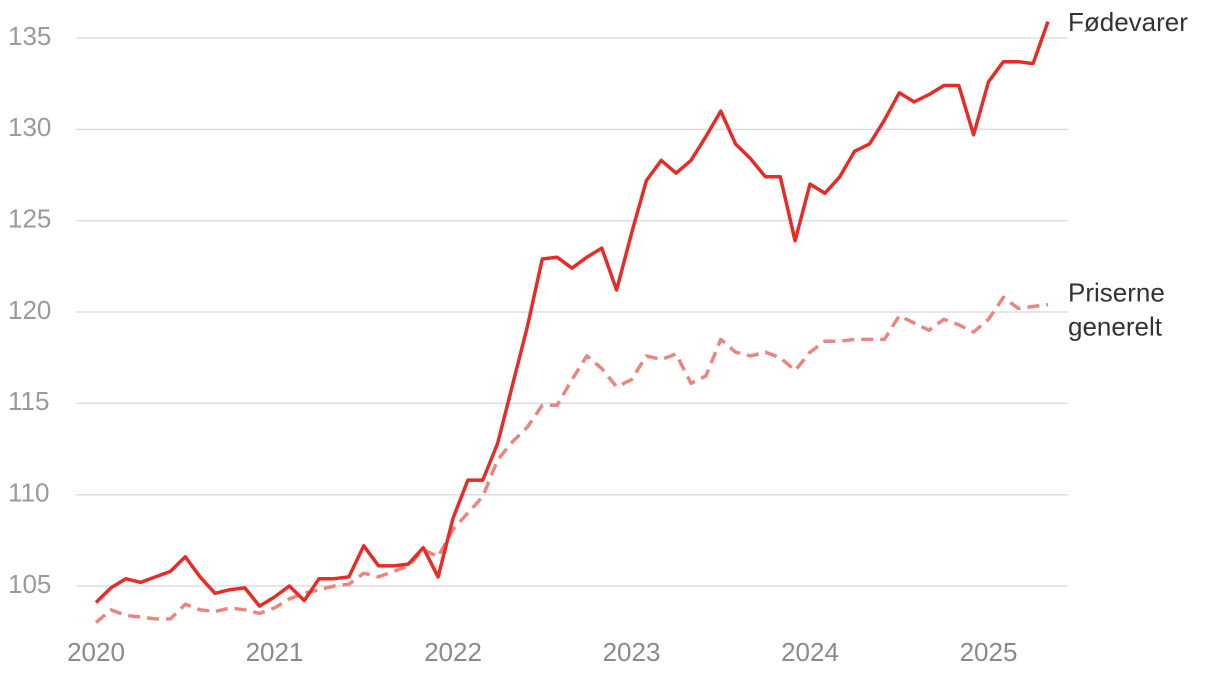  Describe the element at coordinates (29, 36) in the screenshot. I see `y-tick-label: 135` at that location.